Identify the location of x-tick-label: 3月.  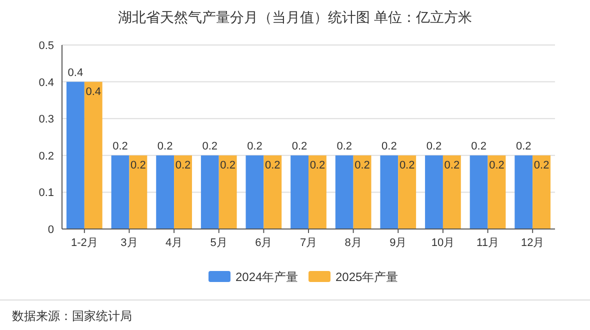
(129, 243).